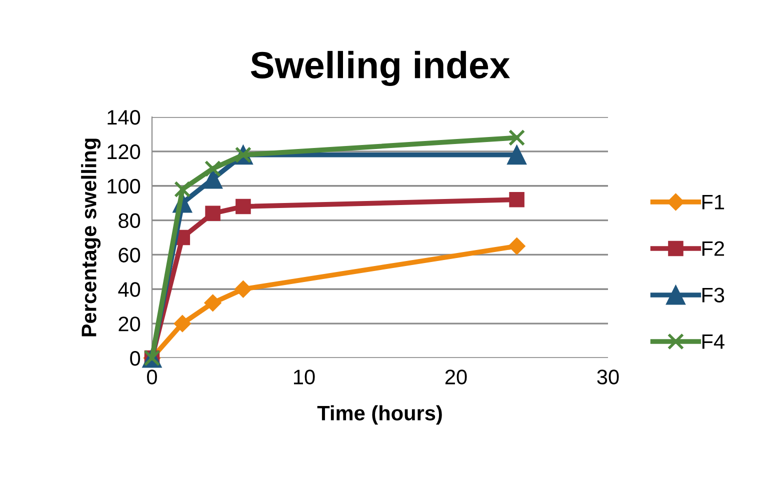  What do you see at coordinates (456, 377) in the screenshot?
I see `x-tick-label: 20` at bounding box center [456, 377].